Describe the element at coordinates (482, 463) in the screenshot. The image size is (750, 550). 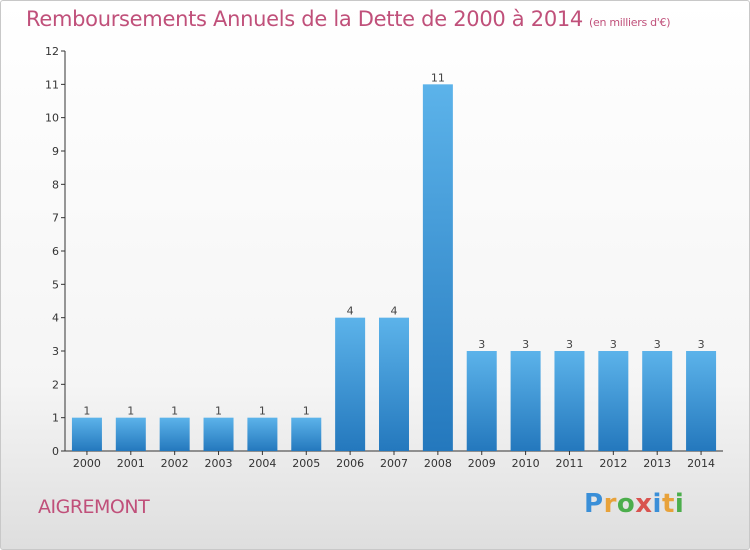
I see `x-tick-label: 2009` at that location.